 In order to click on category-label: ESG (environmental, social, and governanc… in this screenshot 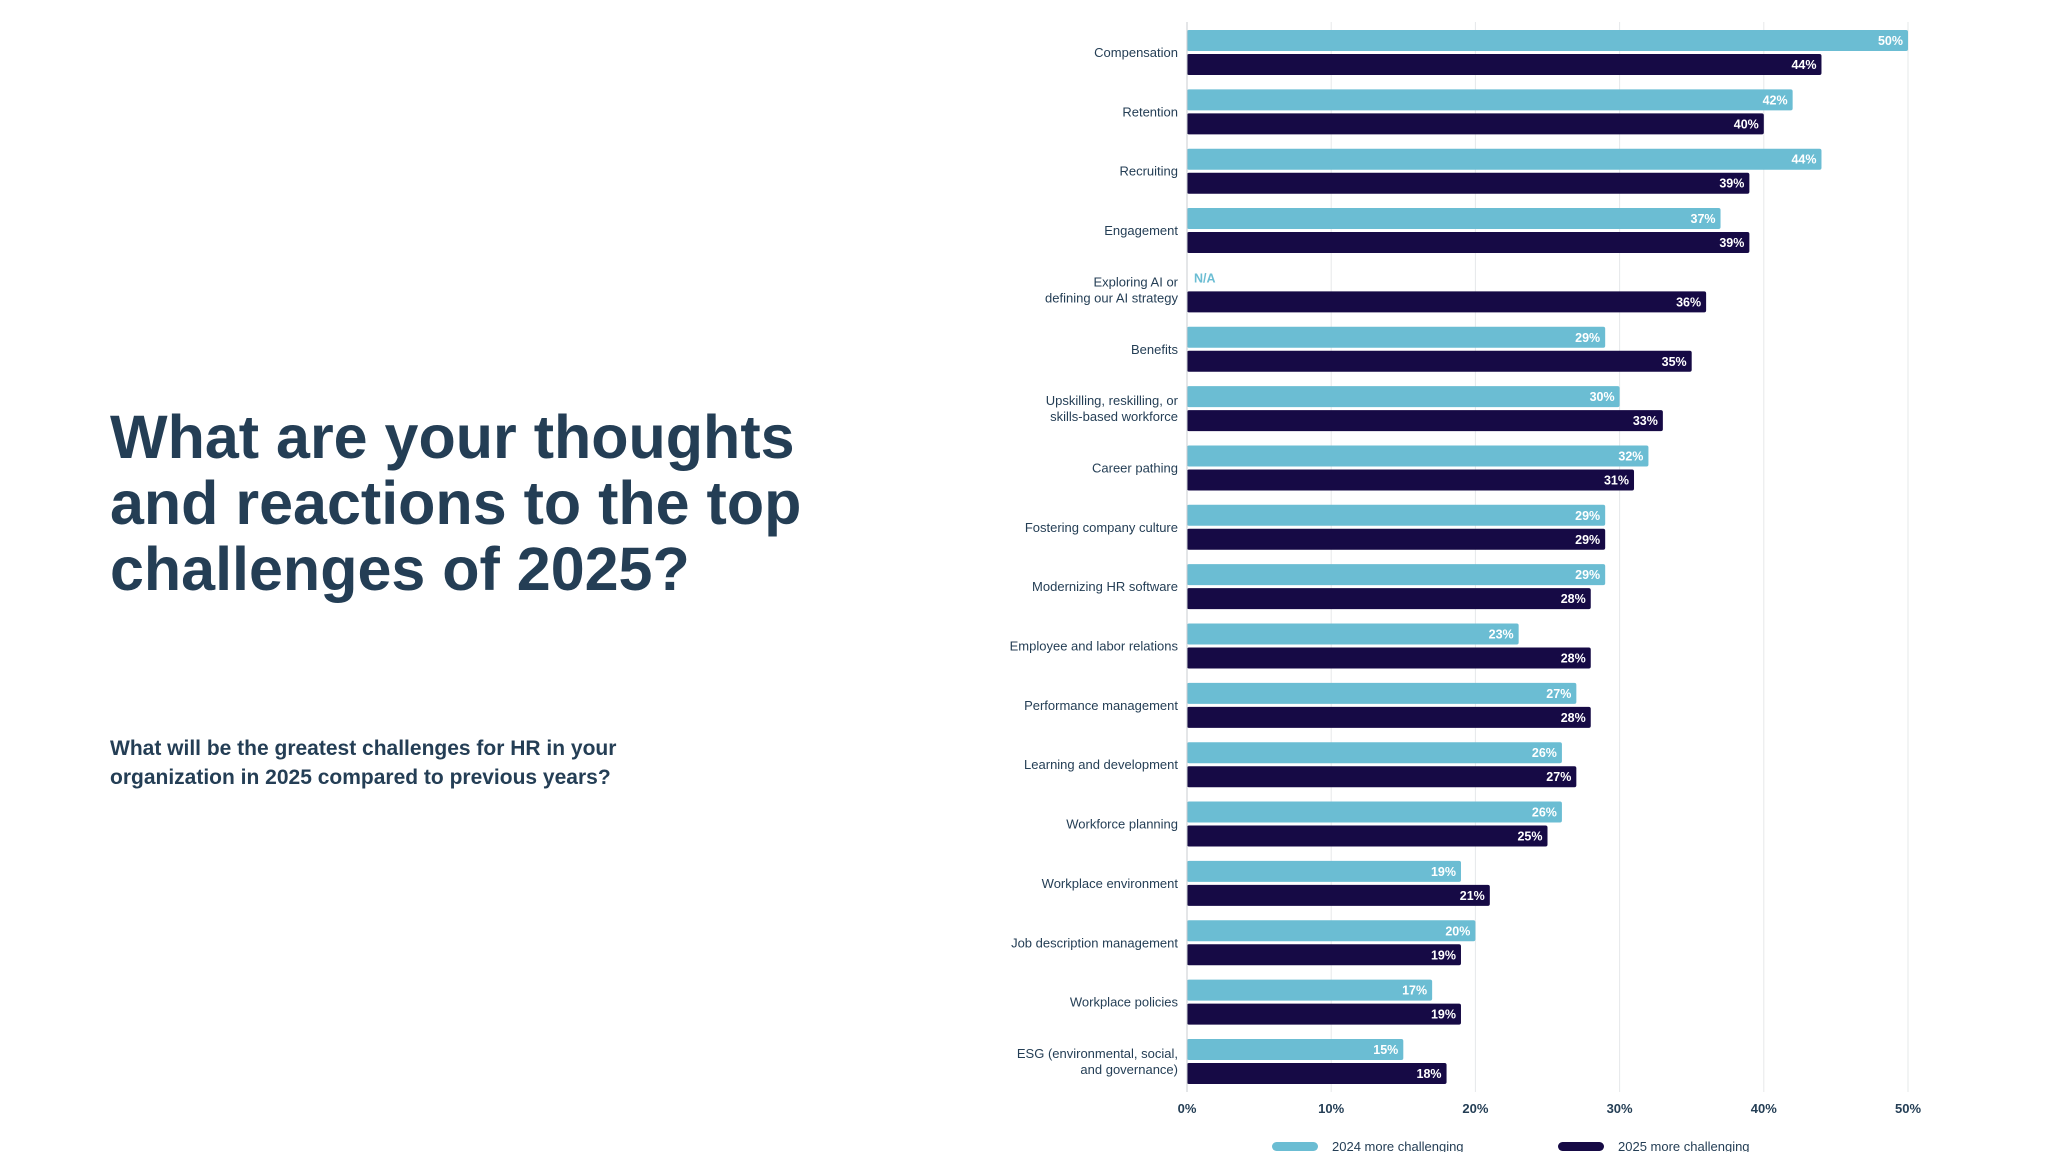, I will do `click(1097, 1061)`.